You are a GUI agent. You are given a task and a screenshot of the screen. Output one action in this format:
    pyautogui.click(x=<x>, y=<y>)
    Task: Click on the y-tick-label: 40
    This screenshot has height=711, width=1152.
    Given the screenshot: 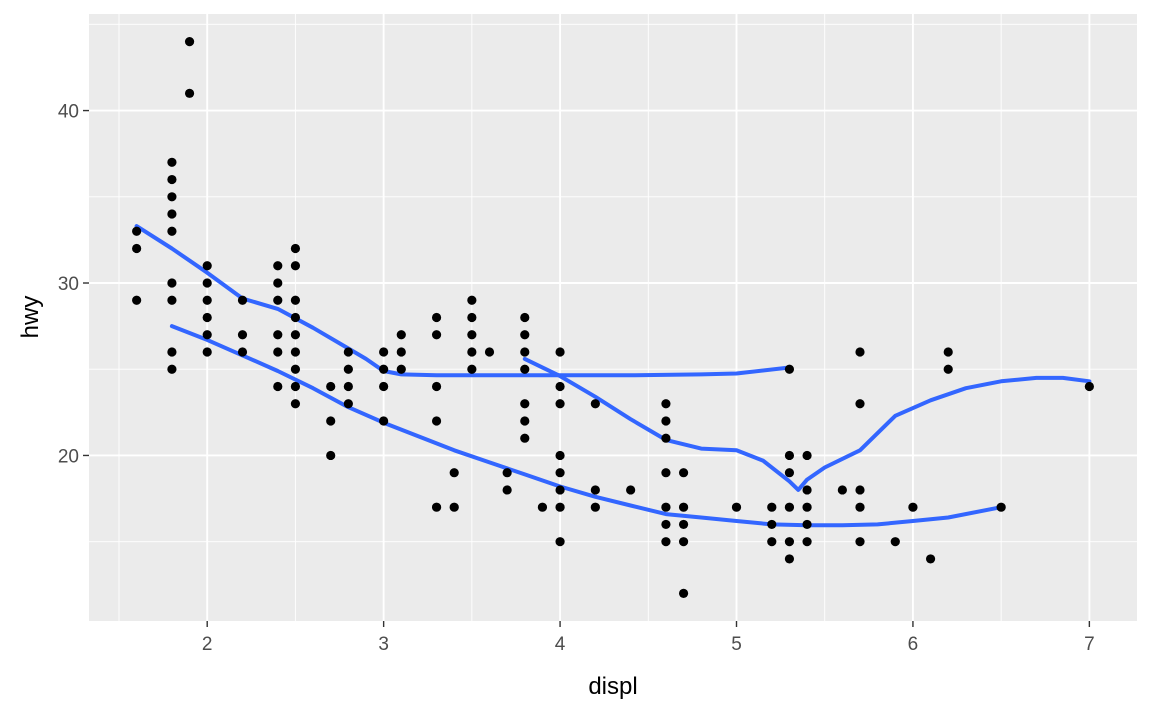 What is the action you would take?
    pyautogui.click(x=68, y=112)
    